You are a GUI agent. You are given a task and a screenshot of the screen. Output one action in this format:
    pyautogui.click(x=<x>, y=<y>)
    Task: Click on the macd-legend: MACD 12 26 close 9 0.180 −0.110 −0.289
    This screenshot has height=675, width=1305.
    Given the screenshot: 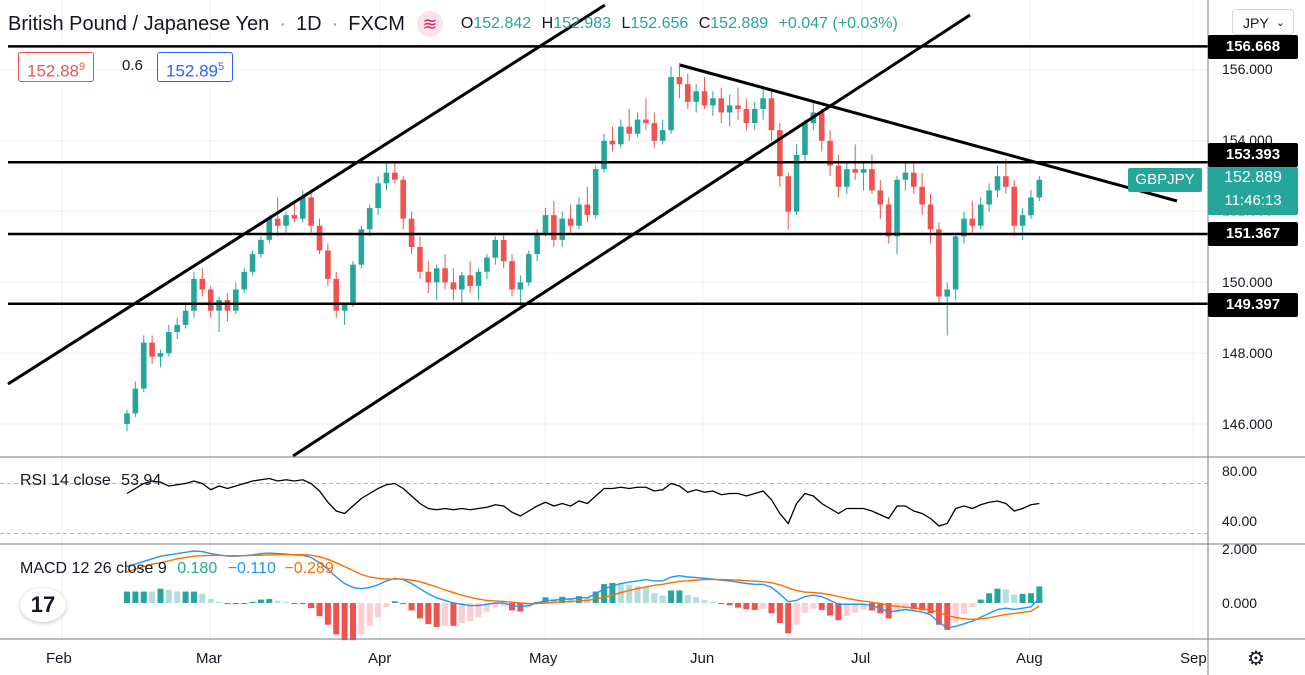 What is the action you would take?
    pyautogui.click(x=177, y=569)
    